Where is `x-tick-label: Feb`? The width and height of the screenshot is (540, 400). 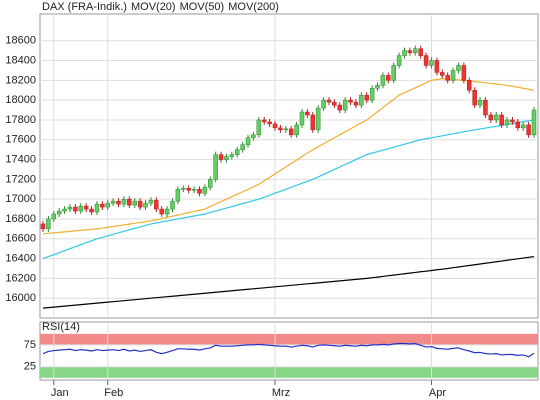 x-tick-label: Feb is located at coordinates (113, 393).